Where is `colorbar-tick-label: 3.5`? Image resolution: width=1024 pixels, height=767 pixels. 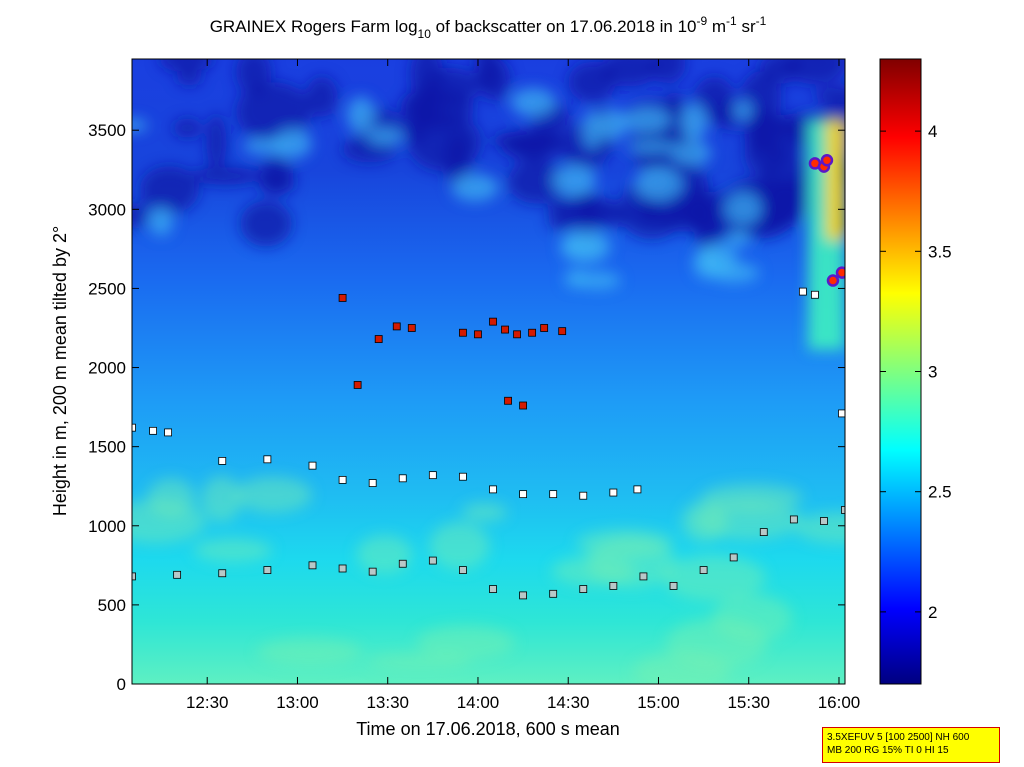
colorbar-tick-label: 3.5 is located at coordinates (940, 251).